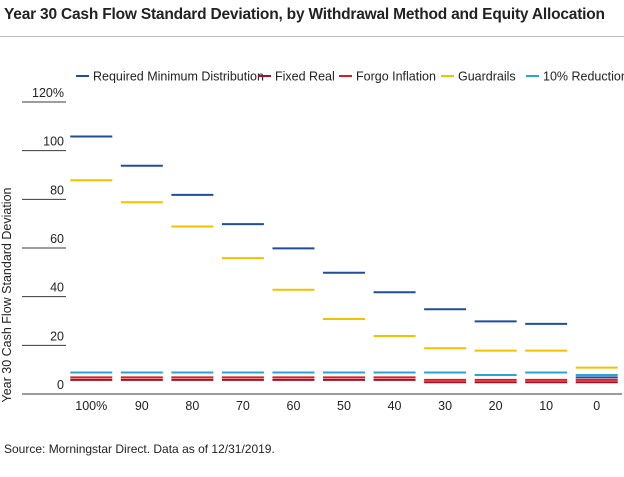  What do you see at coordinates (596, 406) in the screenshot?
I see `x-tick-label: 0` at bounding box center [596, 406].